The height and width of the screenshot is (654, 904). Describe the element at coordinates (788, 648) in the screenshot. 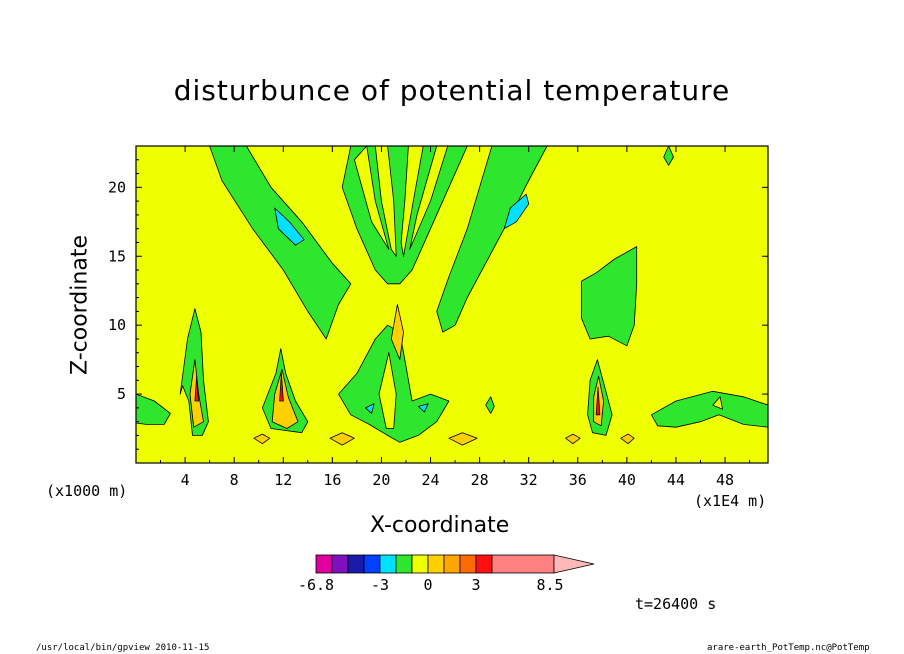

I see `footer-right: arare-earth_PotTemp.nc@PotTemp` at that location.